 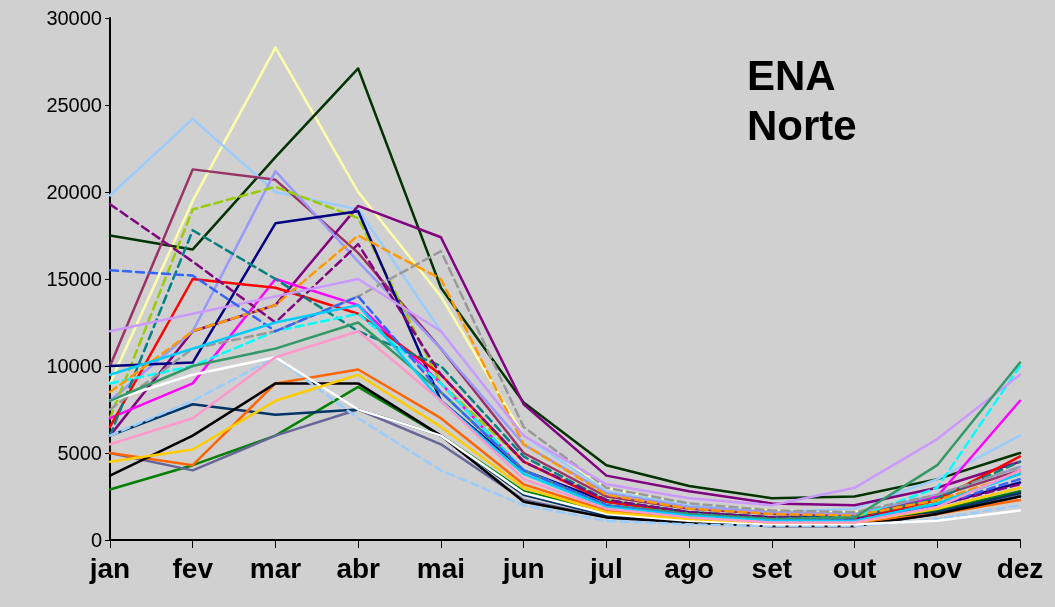 I want to click on x-tick-label: mai, so click(x=441, y=568).